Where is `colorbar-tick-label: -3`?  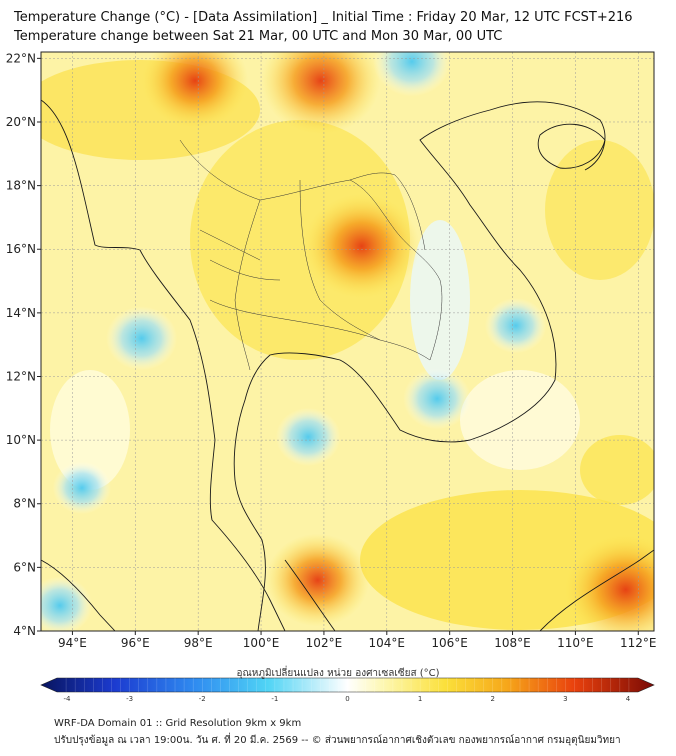 colorbar-tick-label: -3 is located at coordinates (129, 699).